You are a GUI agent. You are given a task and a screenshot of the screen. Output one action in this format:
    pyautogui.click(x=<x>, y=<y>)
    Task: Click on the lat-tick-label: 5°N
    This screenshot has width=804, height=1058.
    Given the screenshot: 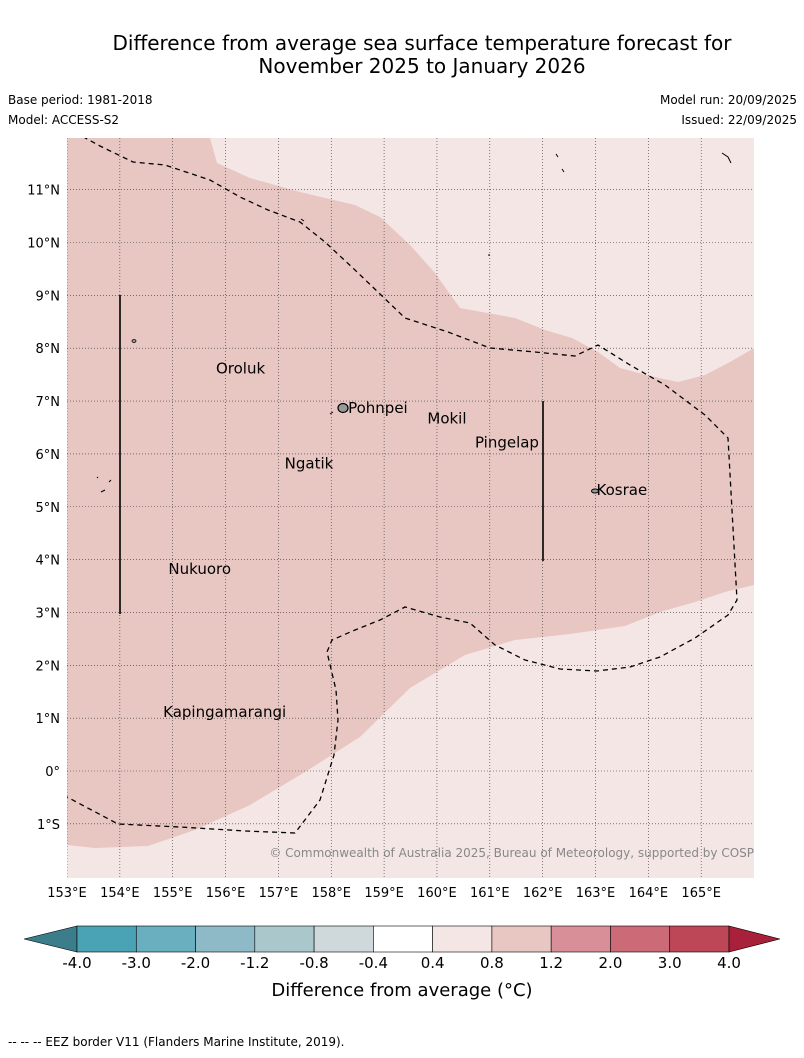 What is the action you would take?
    pyautogui.click(x=48, y=508)
    